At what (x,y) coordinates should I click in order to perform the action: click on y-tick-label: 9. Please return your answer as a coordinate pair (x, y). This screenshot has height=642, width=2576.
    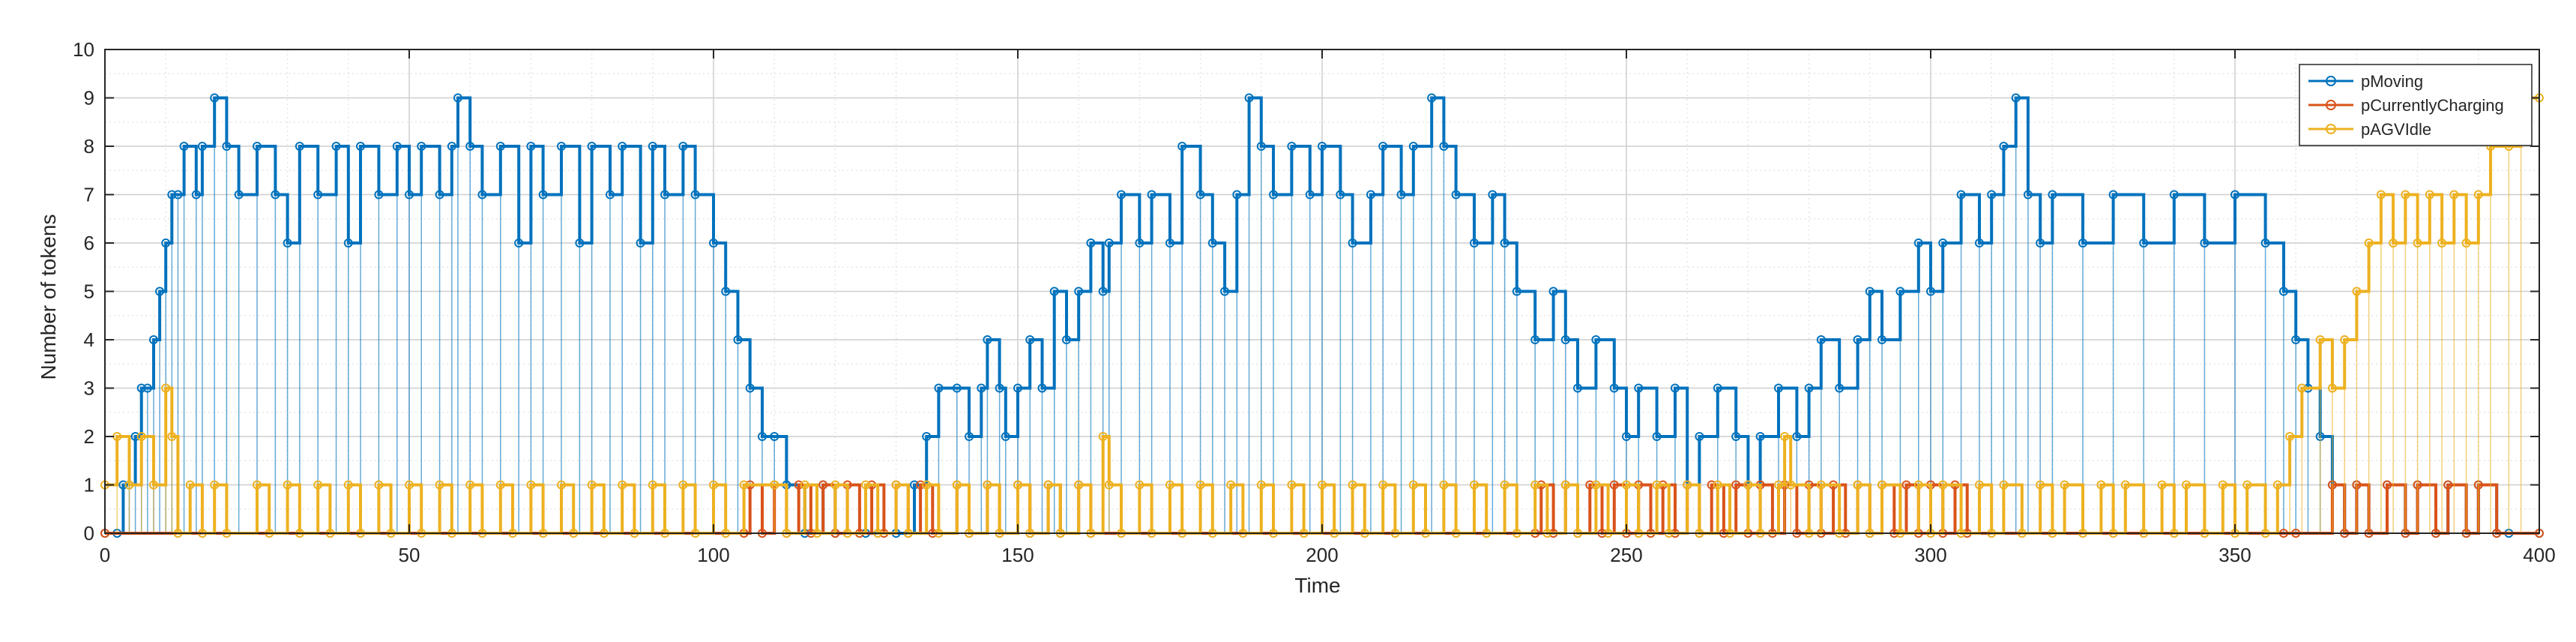
    Looking at the image, I should click on (89, 98).